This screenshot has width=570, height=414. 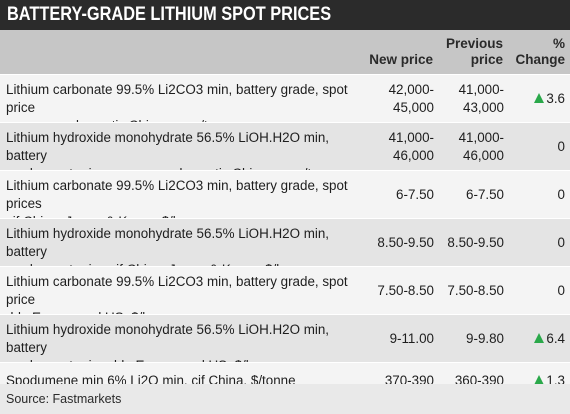 What do you see at coordinates (555, 98) in the screenshot?
I see `row-pct-change-value: 3.6` at bounding box center [555, 98].